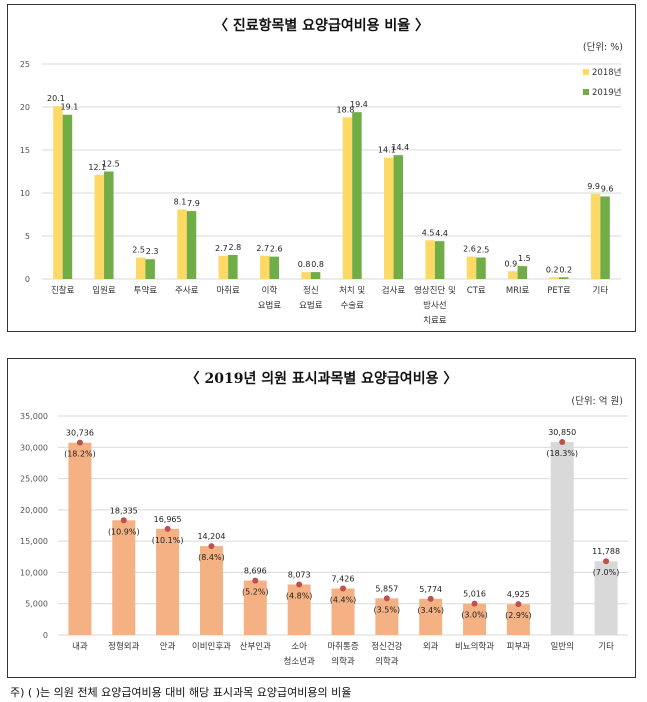  I want to click on chart1-y-tick-label: 15, so click(25, 150).